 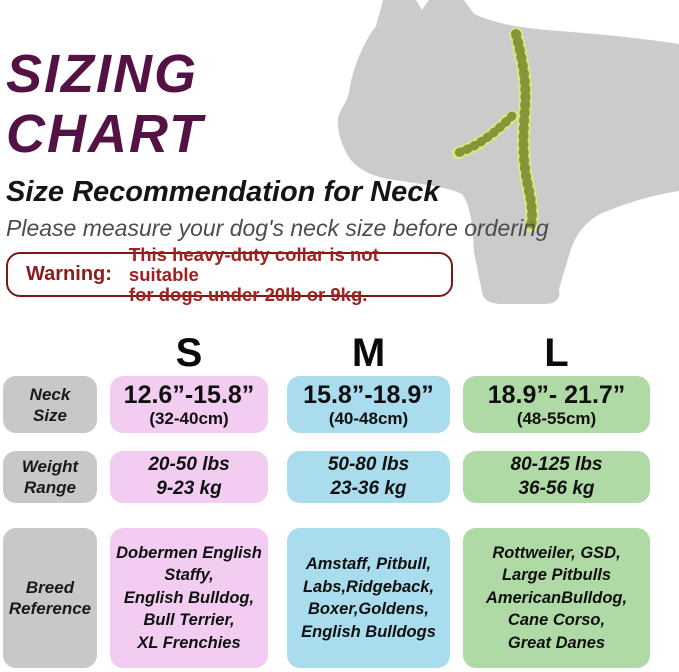 What do you see at coordinates (189, 477) in the screenshot?
I see `weight-cell-s: 20-50 lbs 9-23 kg` at bounding box center [189, 477].